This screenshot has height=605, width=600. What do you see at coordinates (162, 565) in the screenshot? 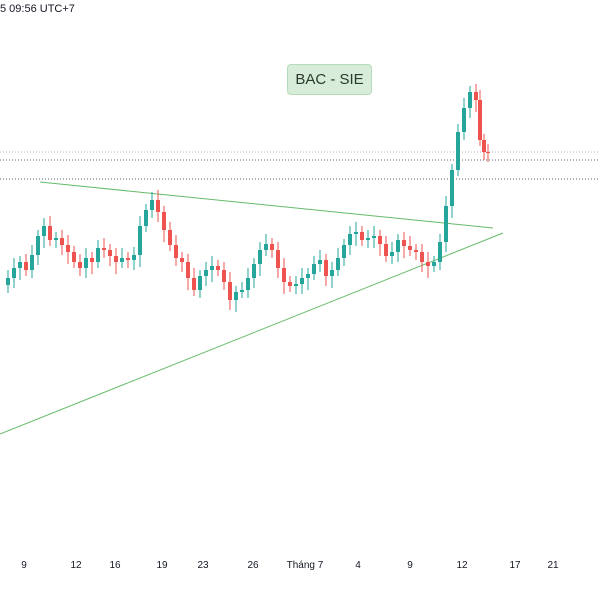
I see `x-tick-label: 19` at bounding box center [162, 565].